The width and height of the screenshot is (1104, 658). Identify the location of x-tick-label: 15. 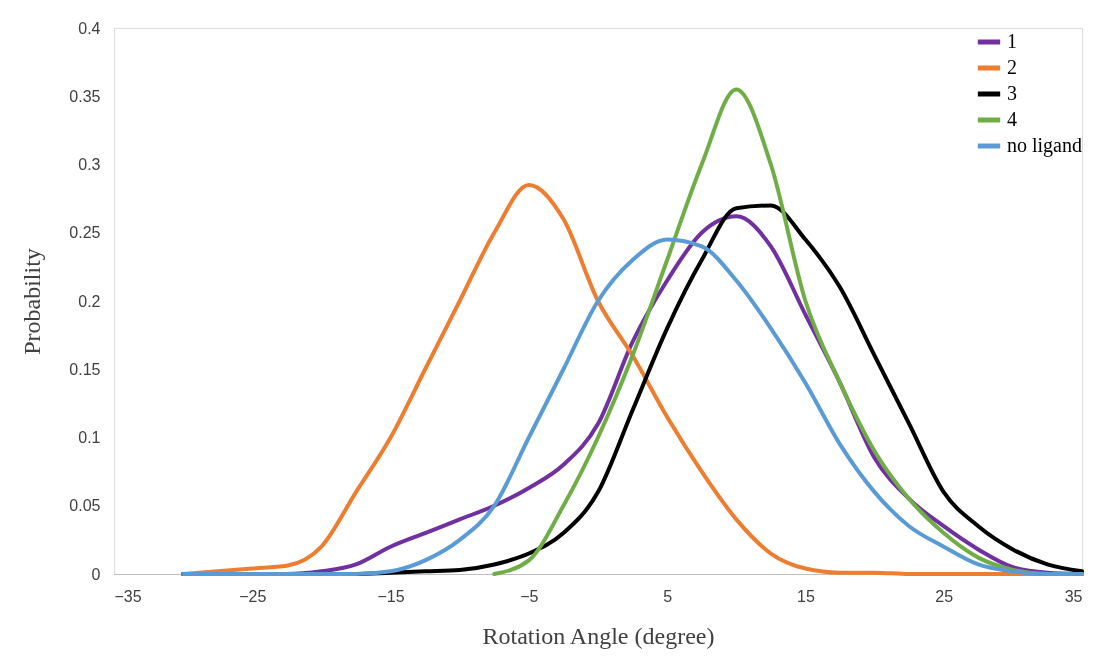
(806, 596).